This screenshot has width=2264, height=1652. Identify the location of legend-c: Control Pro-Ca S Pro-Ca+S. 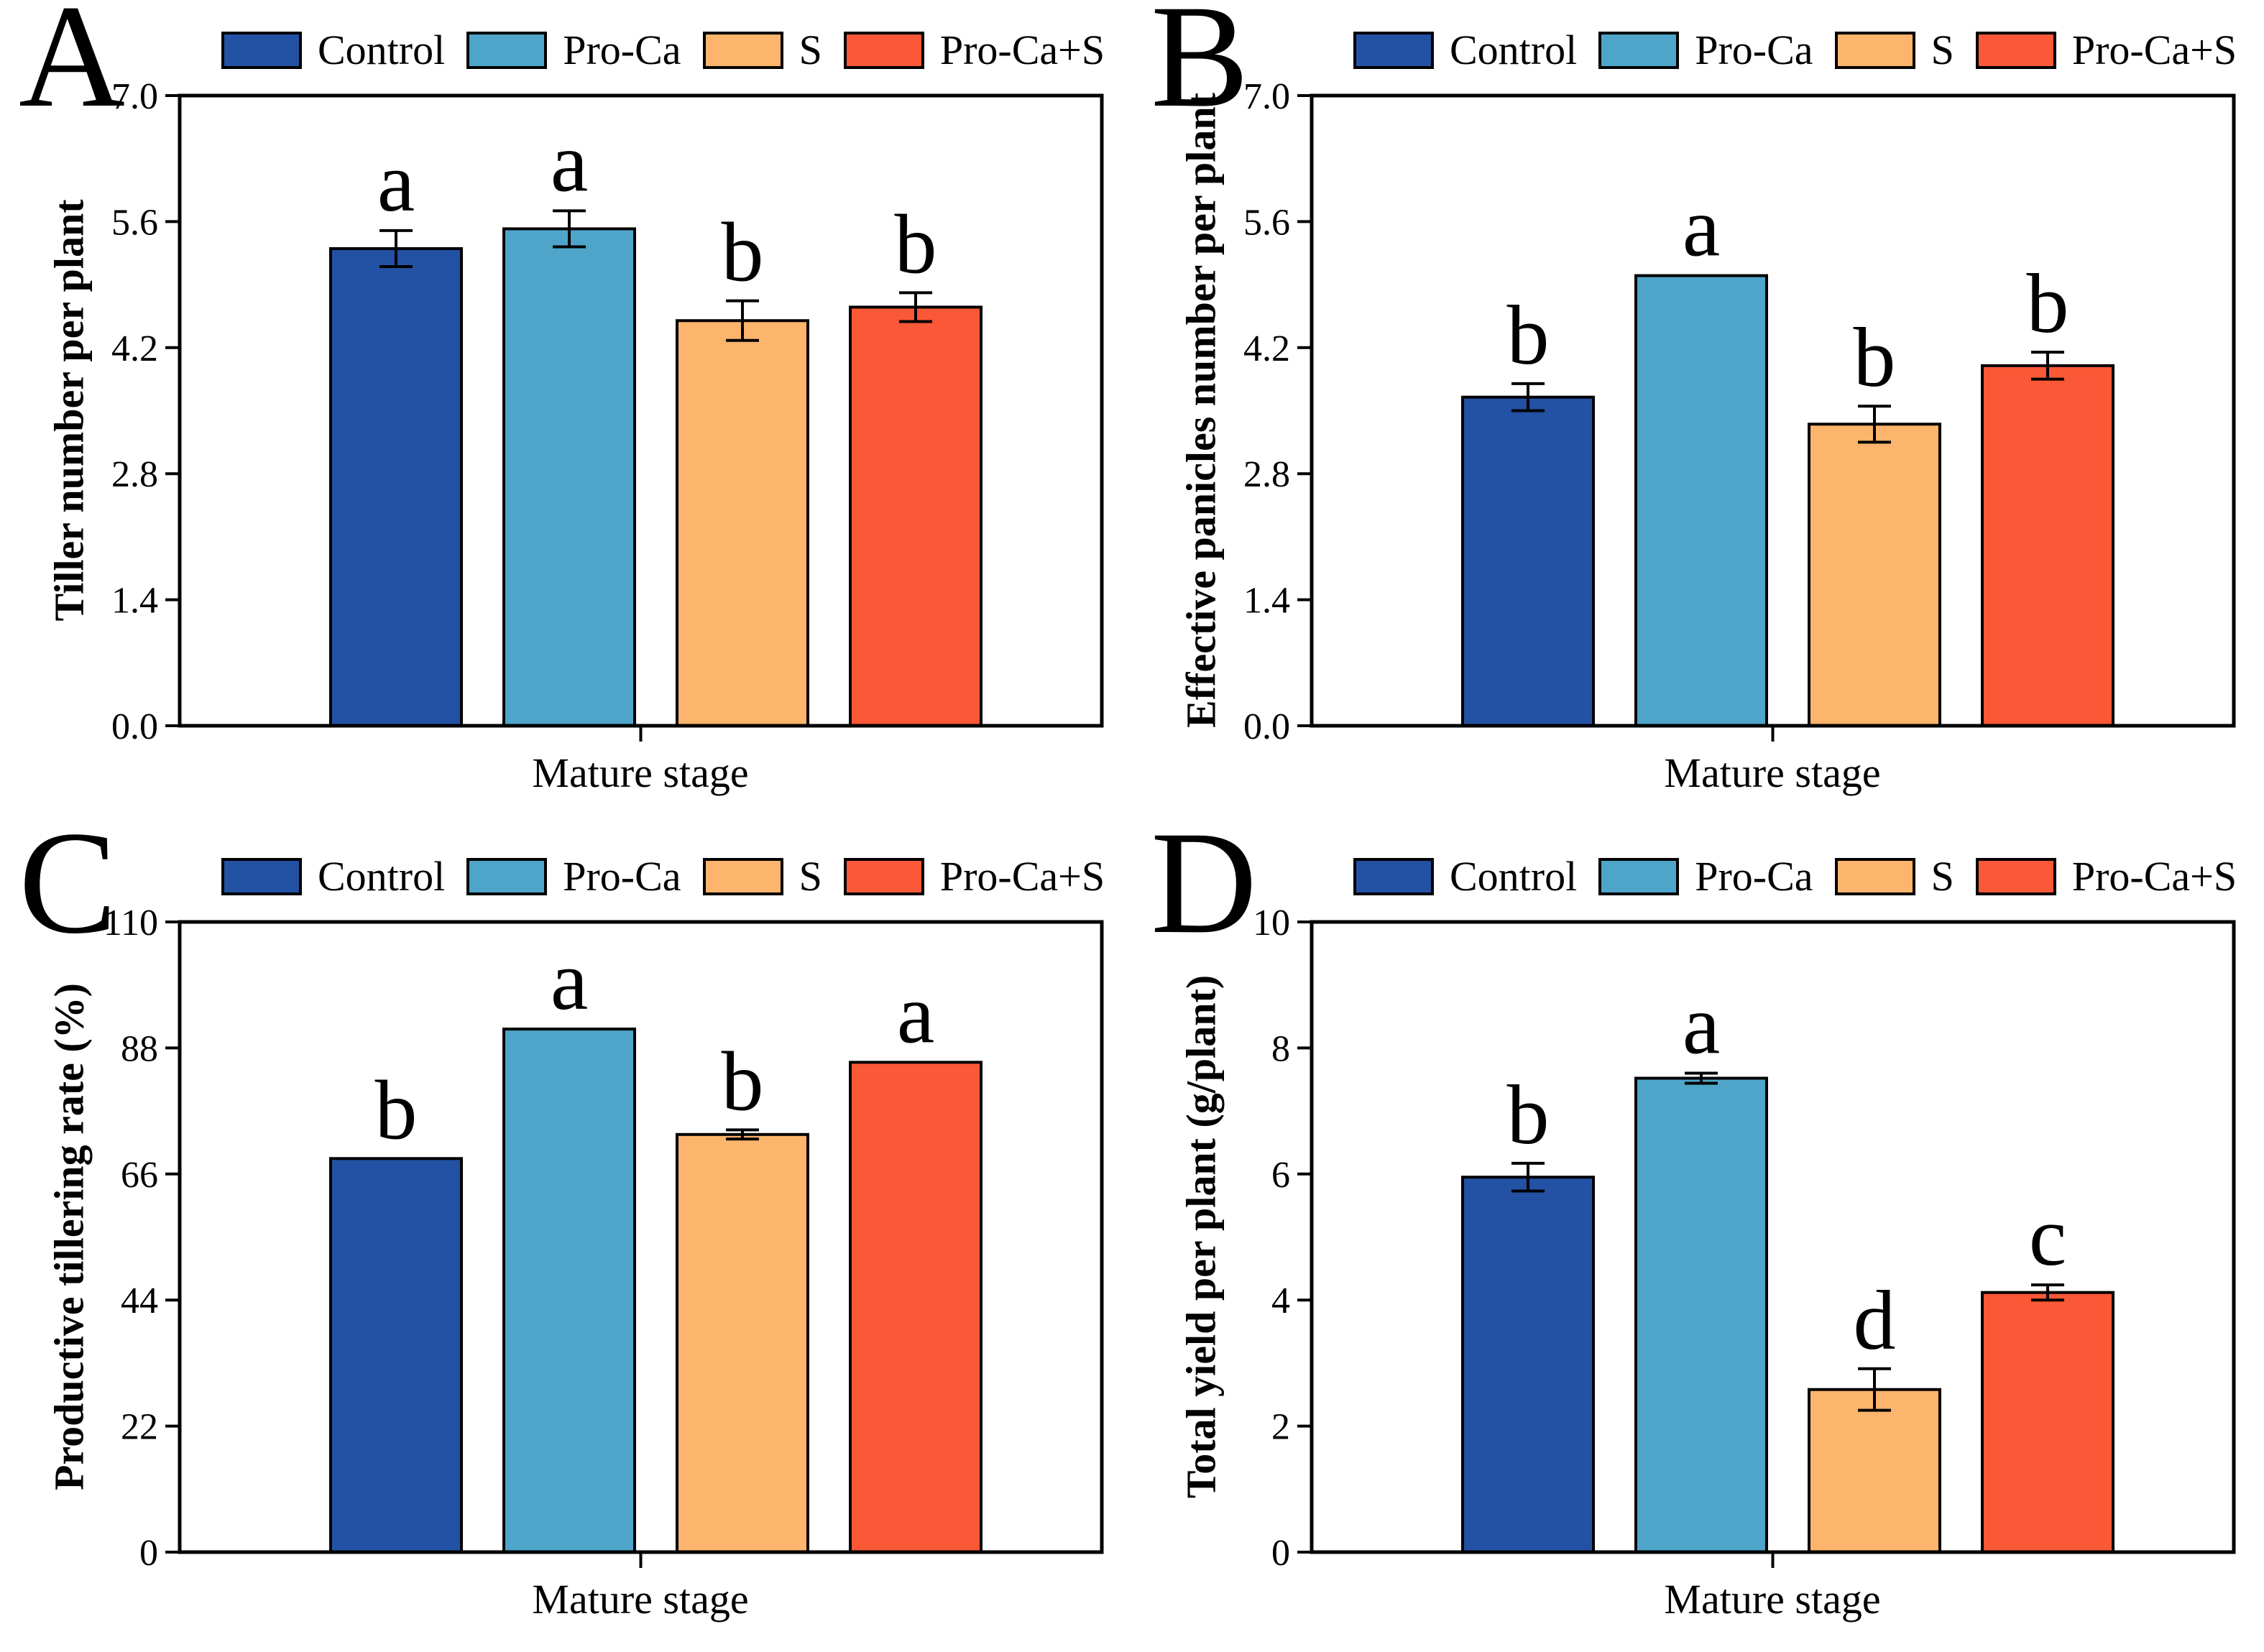
(663, 876).